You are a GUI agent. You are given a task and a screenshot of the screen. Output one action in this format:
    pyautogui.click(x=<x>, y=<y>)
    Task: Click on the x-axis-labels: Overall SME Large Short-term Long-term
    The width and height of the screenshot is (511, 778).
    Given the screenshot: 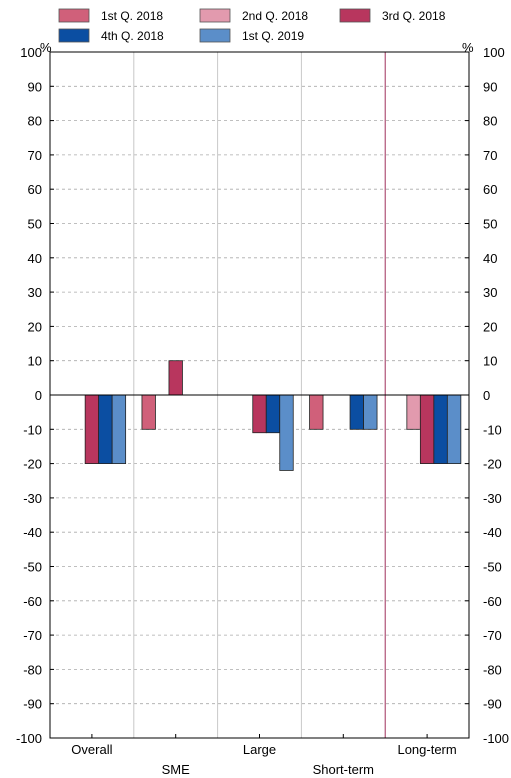 What is the action you would take?
    pyautogui.click(x=264, y=755)
    